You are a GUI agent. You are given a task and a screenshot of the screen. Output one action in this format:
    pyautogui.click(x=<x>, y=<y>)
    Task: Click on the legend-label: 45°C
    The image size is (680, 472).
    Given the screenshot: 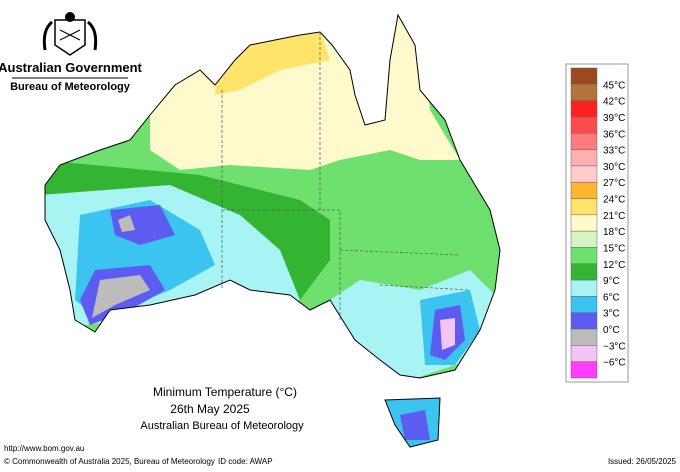 What is the action you would take?
    pyautogui.click(x=614, y=85)
    